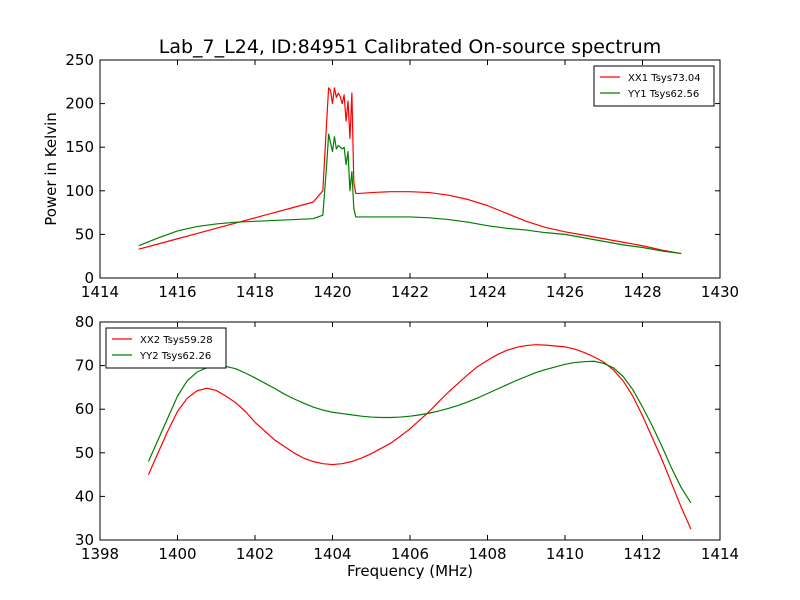 This screenshot has height=600, width=800. What do you see at coordinates (84, 322) in the screenshot?
I see `y-tick-label: 80` at bounding box center [84, 322].